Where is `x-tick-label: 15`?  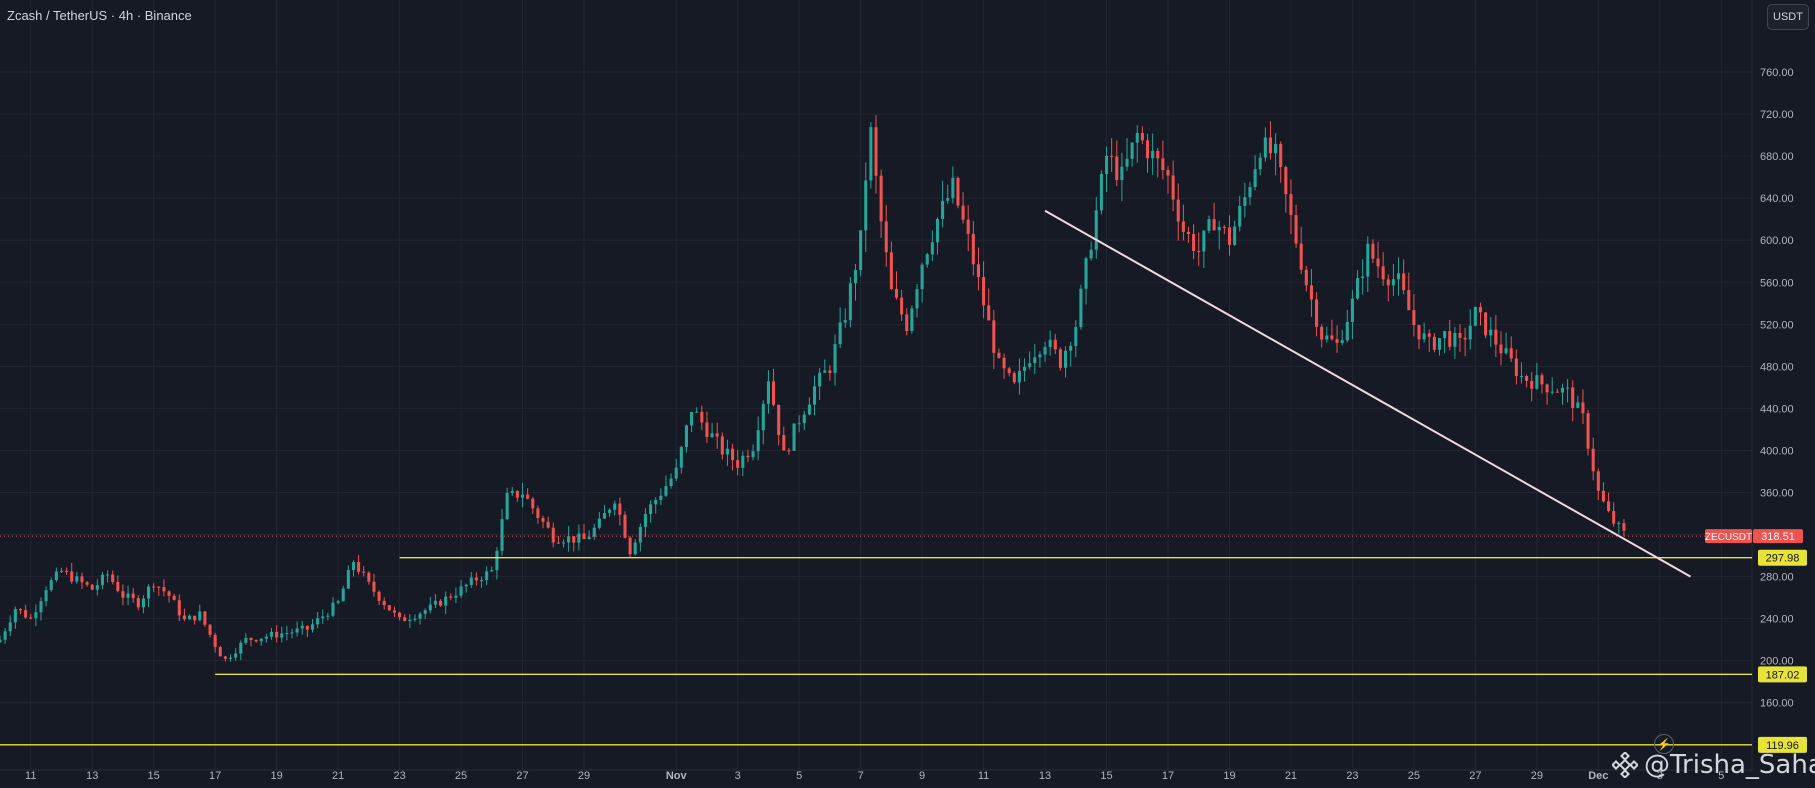
x-tick-label: 15 is located at coordinates (154, 776).